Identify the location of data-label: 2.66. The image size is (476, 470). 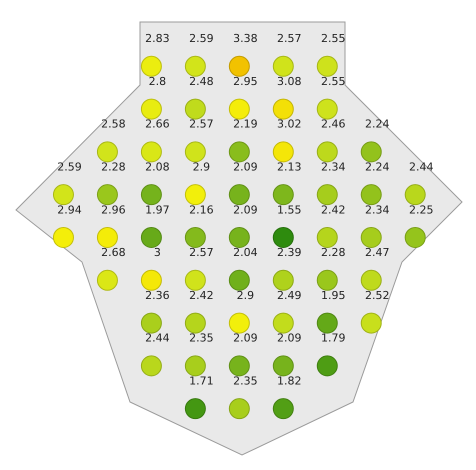
(157, 124).